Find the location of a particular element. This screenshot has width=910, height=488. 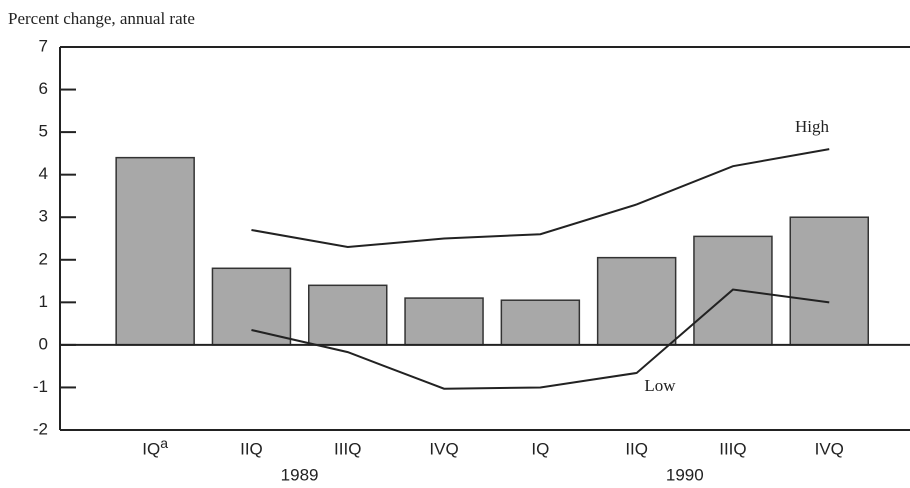

y-tick-label: -1 is located at coordinates (40, 386).